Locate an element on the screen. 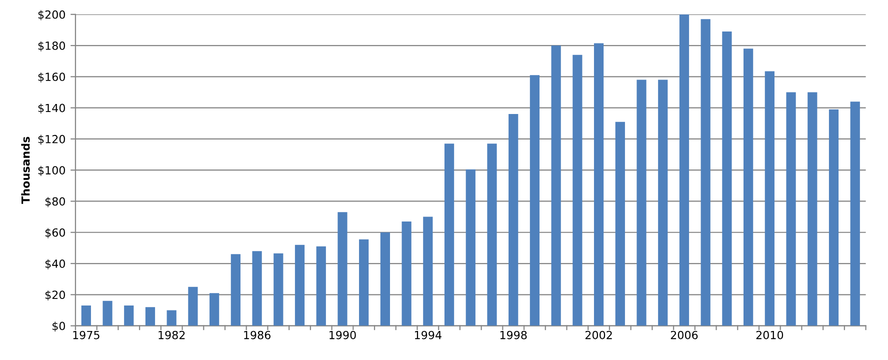 The width and height of the screenshot is (888, 360). x-tick-label: 2006 is located at coordinates (684, 335).